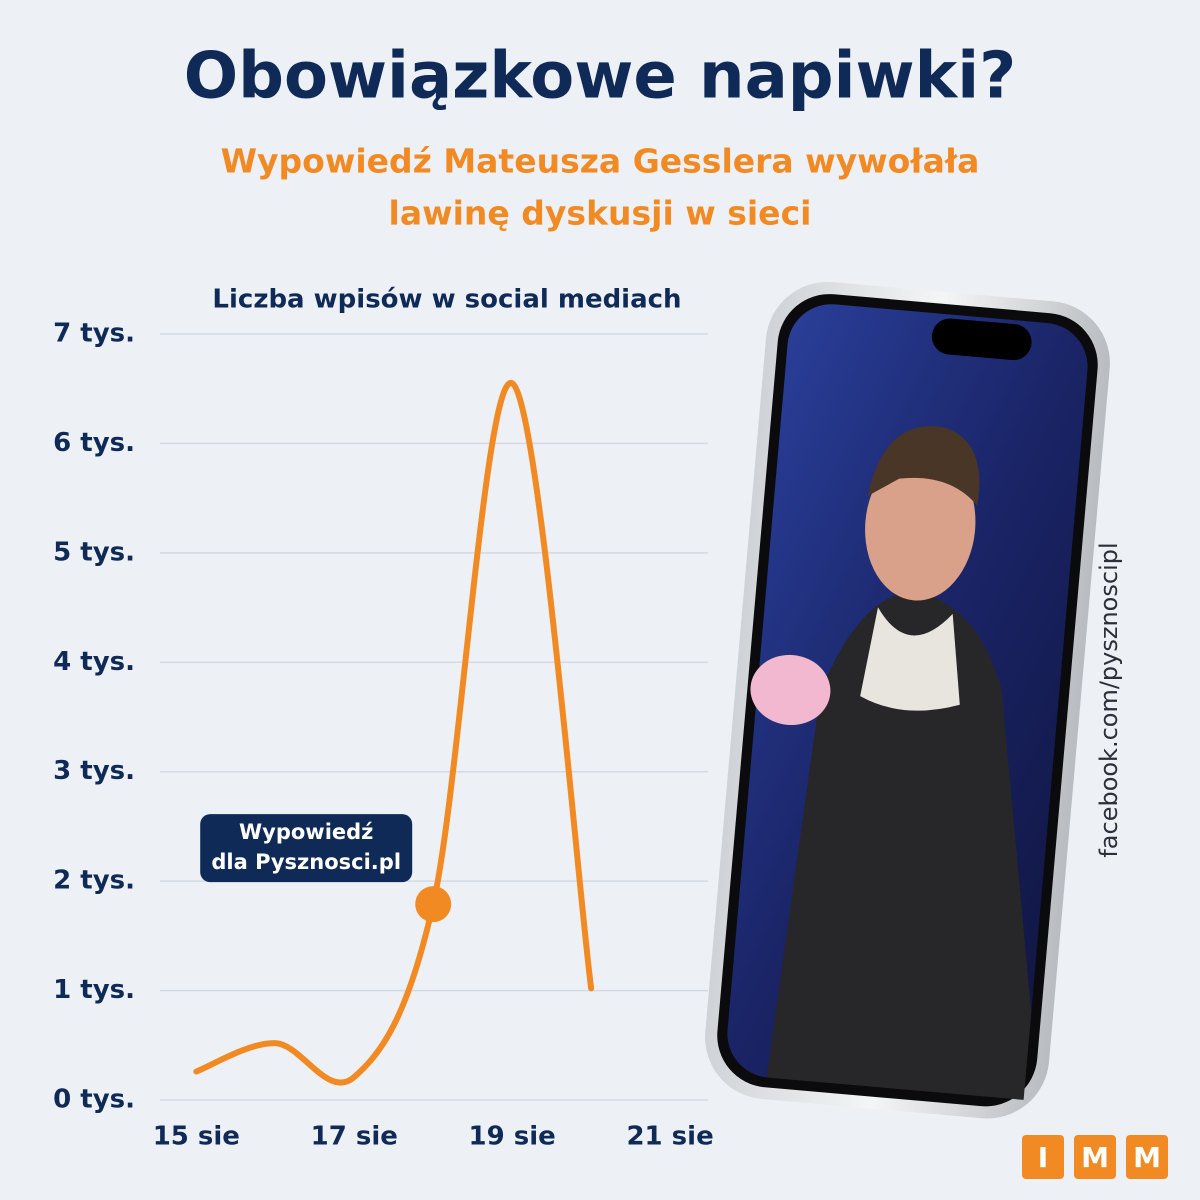 The image size is (1200, 1200). Describe the element at coordinates (94, 443) in the screenshot. I see `y-tick-label: 6 tys.` at that location.